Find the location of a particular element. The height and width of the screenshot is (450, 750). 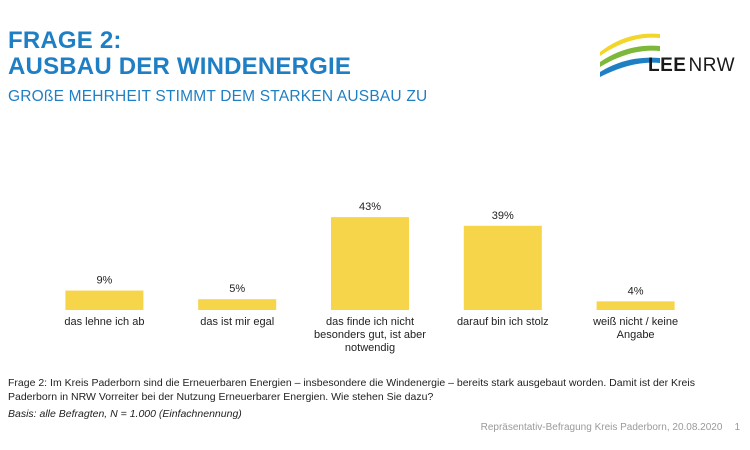

category-label: das ist mir egal is located at coordinates (237, 322).